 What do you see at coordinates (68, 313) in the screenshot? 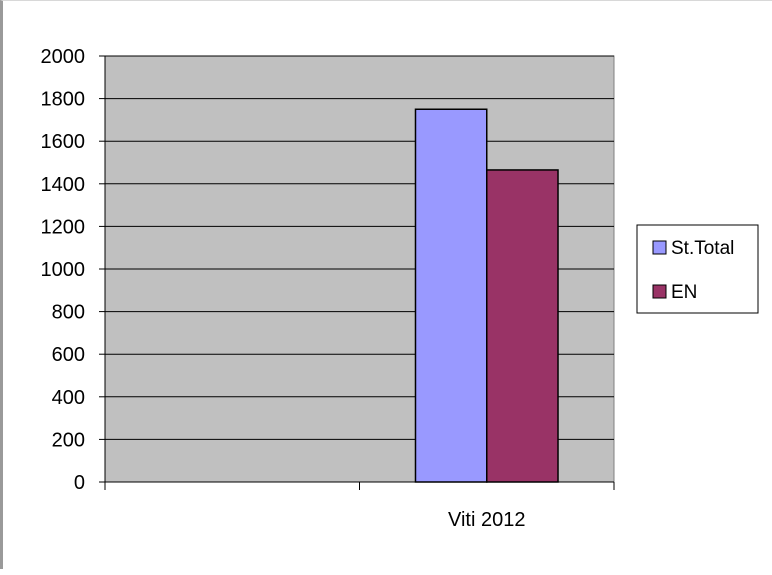
I see `y-tick-label: 800` at bounding box center [68, 313].